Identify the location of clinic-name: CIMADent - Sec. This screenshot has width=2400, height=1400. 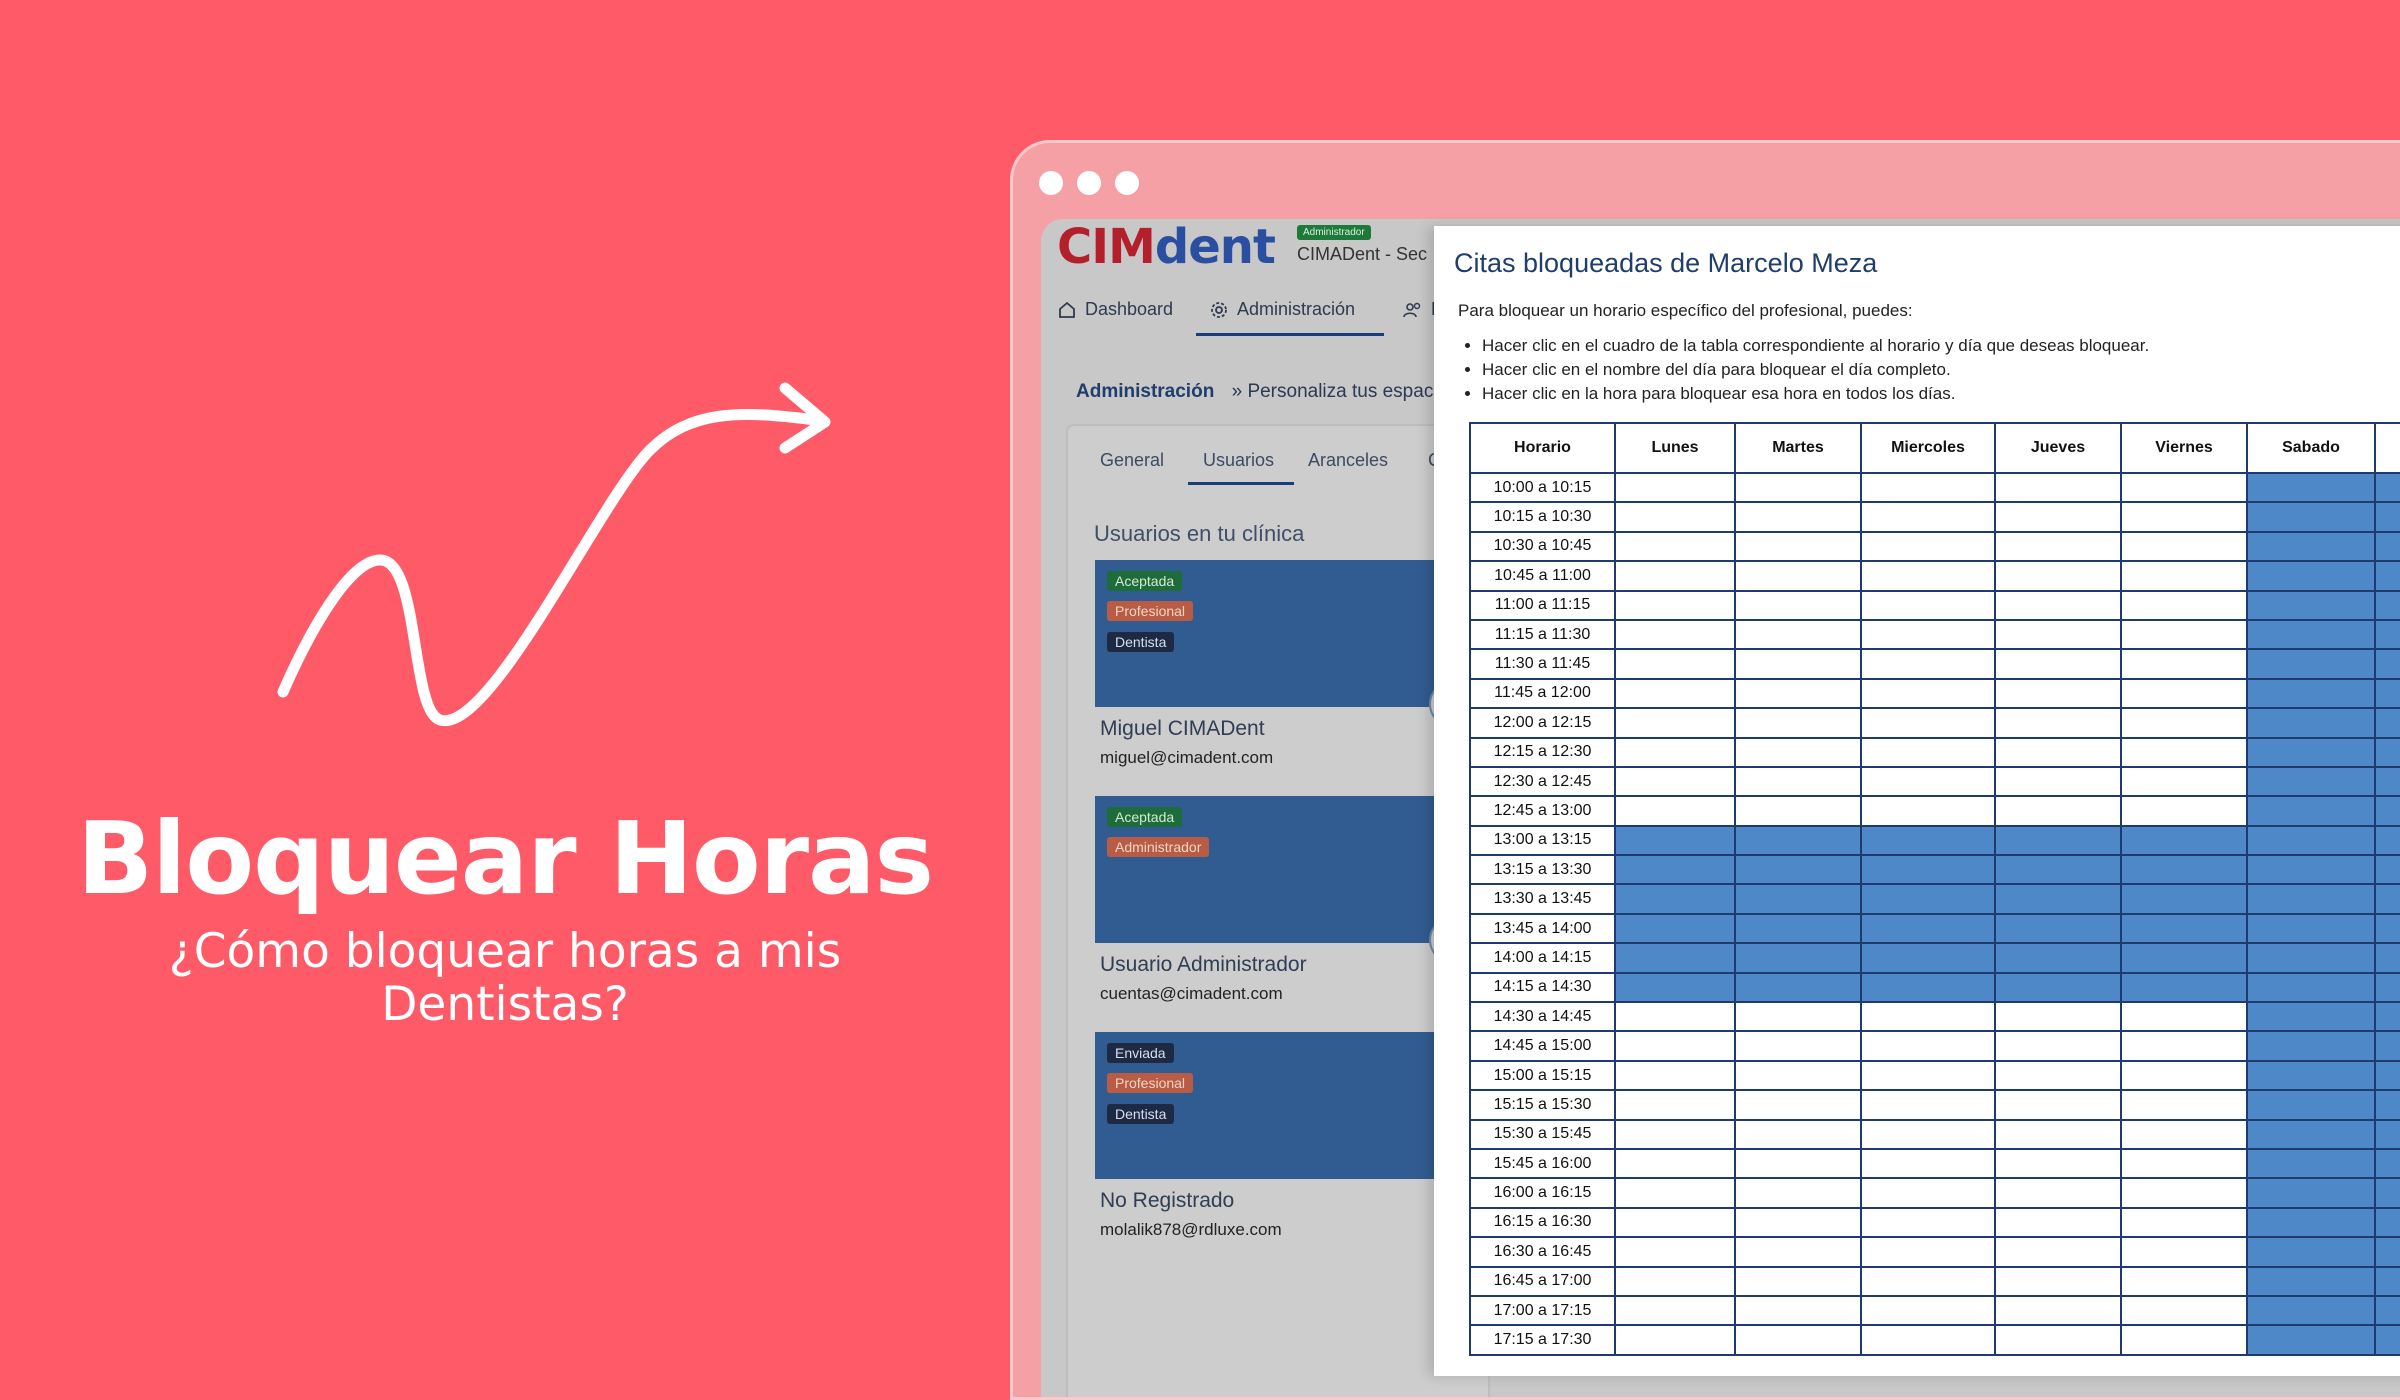
(1362, 254).